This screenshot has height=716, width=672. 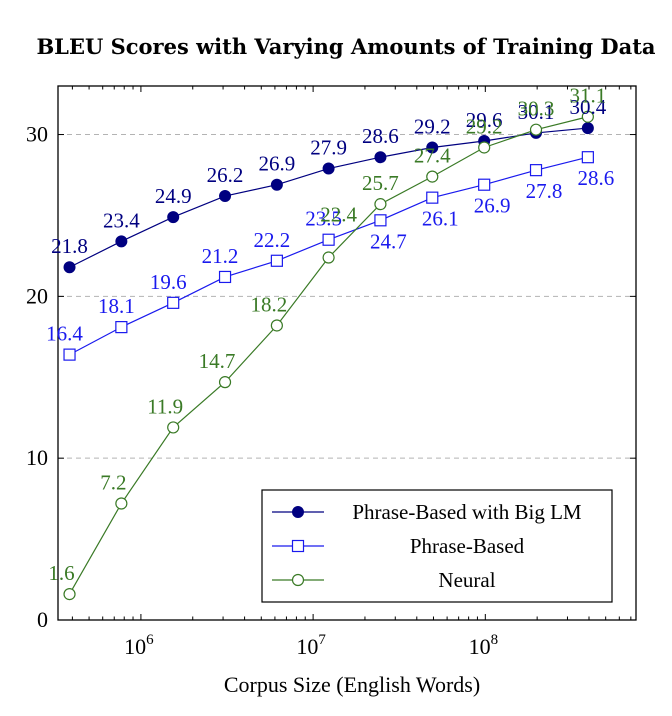 What do you see at coordinates (338, 215) in the screenshot?
I see `data-label: 22.4` at bounding box center [338, 215].